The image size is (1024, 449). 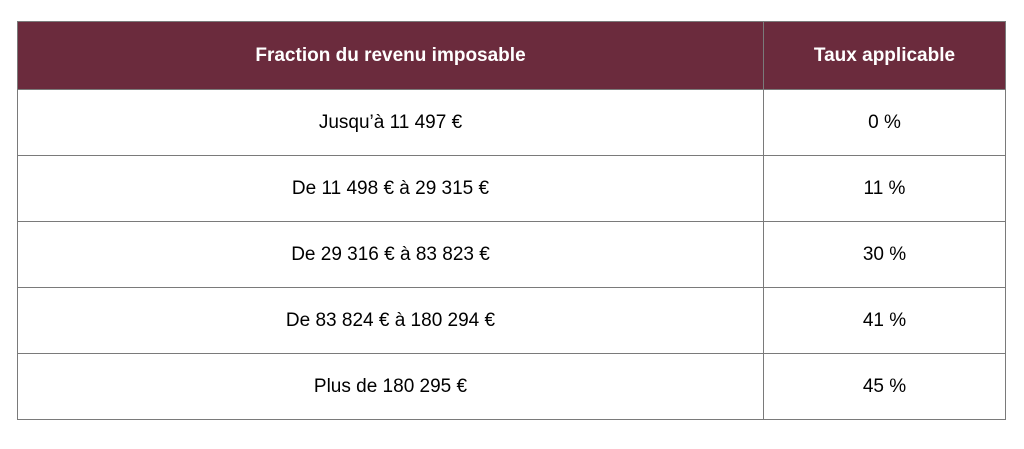 What do you see at coordinates (390, 254) in the screenshot?
I see `fraction-cell: De 29 316 € à 83 823 €` at bounding box center [390, 254].